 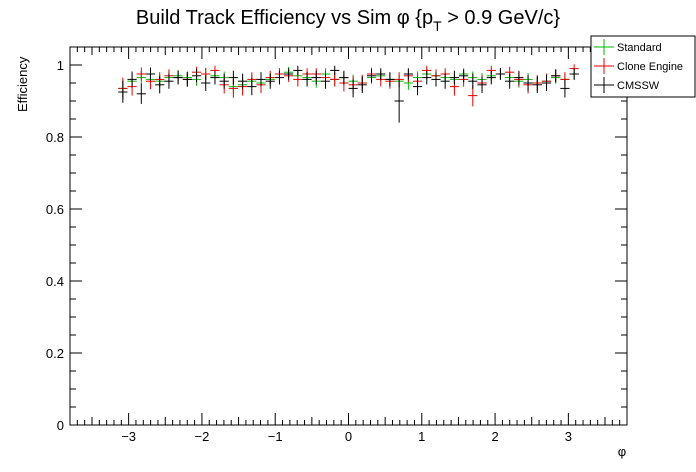 What do you see at coordinates (639, 48) in the screenshot?
I see `legend-label: Standard` at bounding box center [639, 48].